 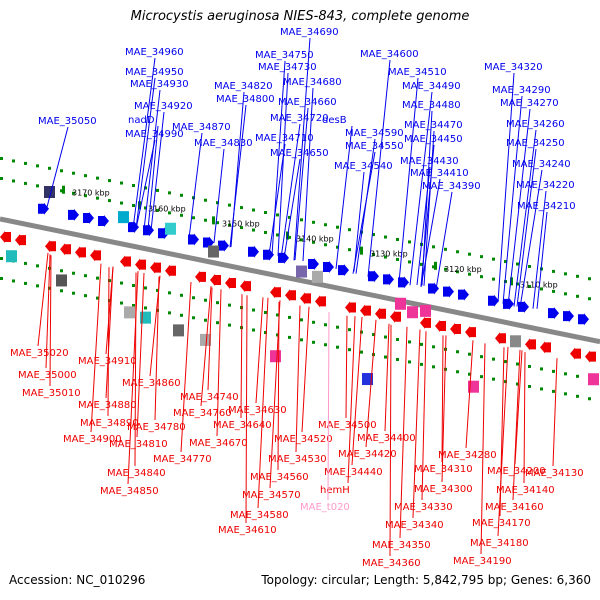 What do you see at coordinates (107, 361) in the screenshot?
I see `gene-label-bottom: MAE_34910` at bounding box center [107, 361].